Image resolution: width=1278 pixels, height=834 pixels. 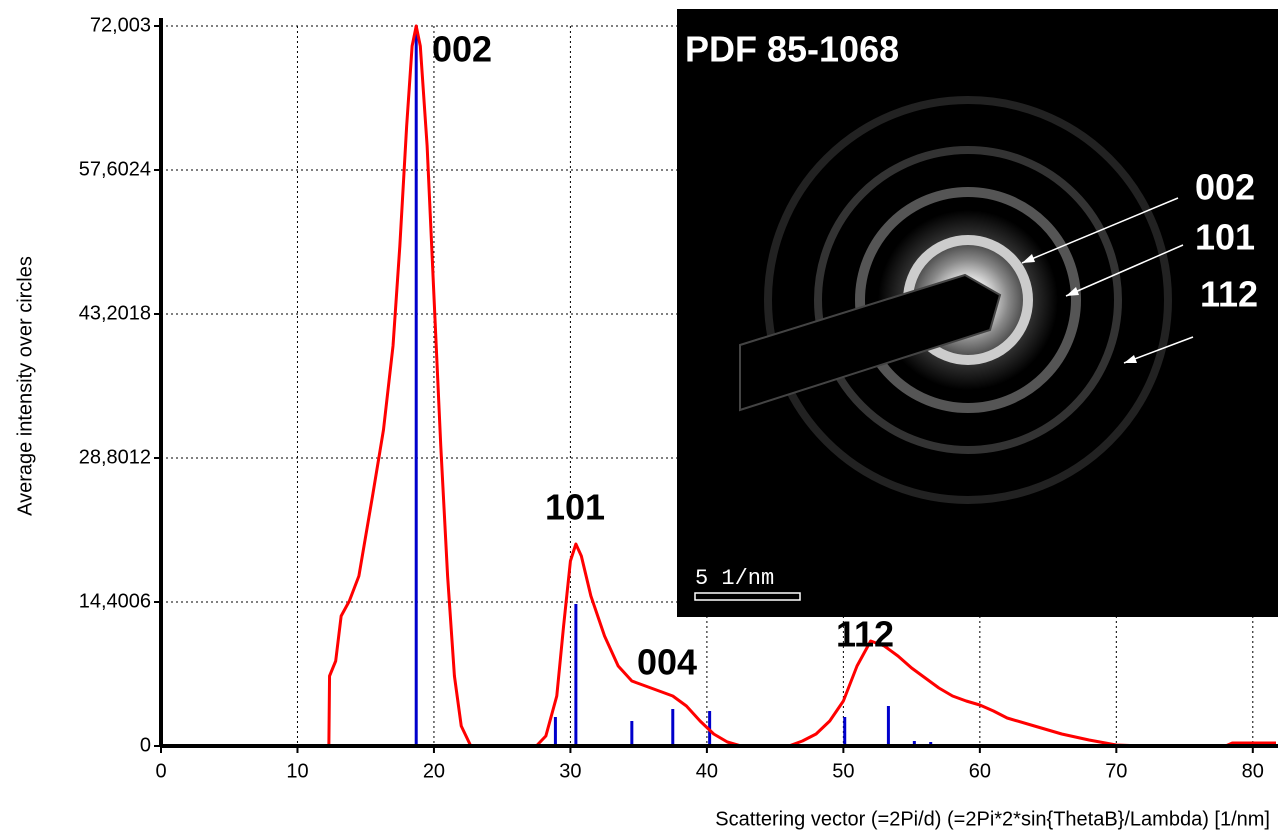 What do you see at coordinates (115, 457) in the screenshot?
I see `y-tick-label: 28,8012` at bounding box center [115, 457].